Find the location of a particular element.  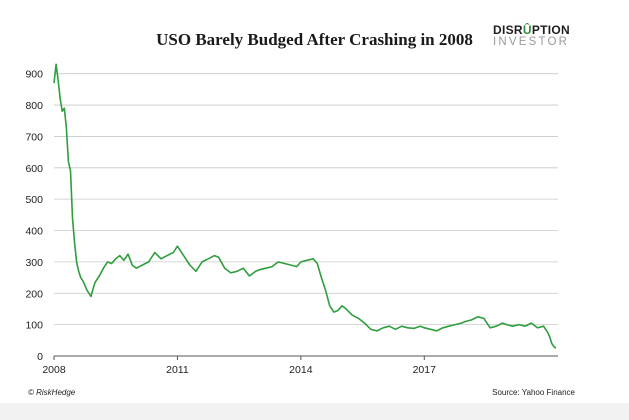

y-tick-label: 800 is located at coordinates (34, 106).